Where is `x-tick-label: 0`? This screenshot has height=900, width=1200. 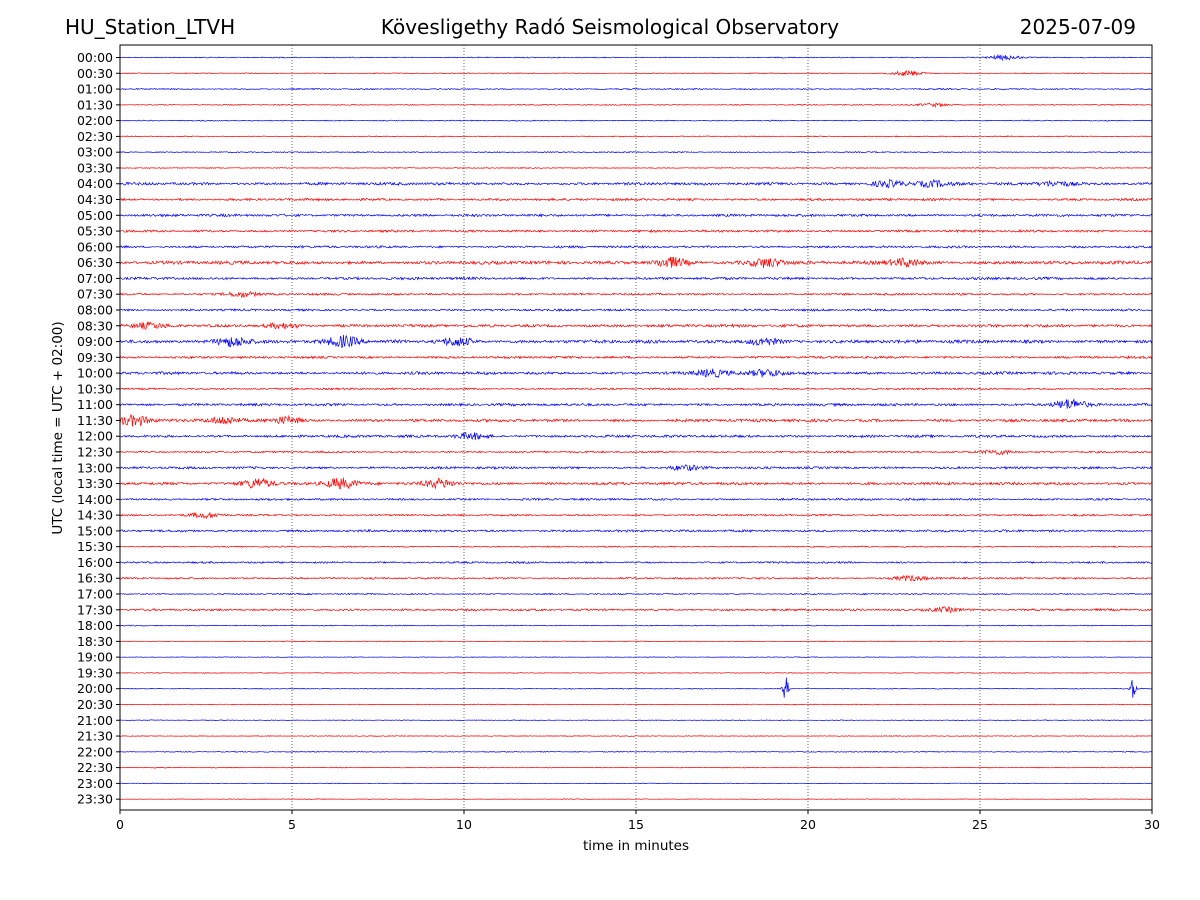
x-tick-label: 0 is located at coordinates (120, 824).